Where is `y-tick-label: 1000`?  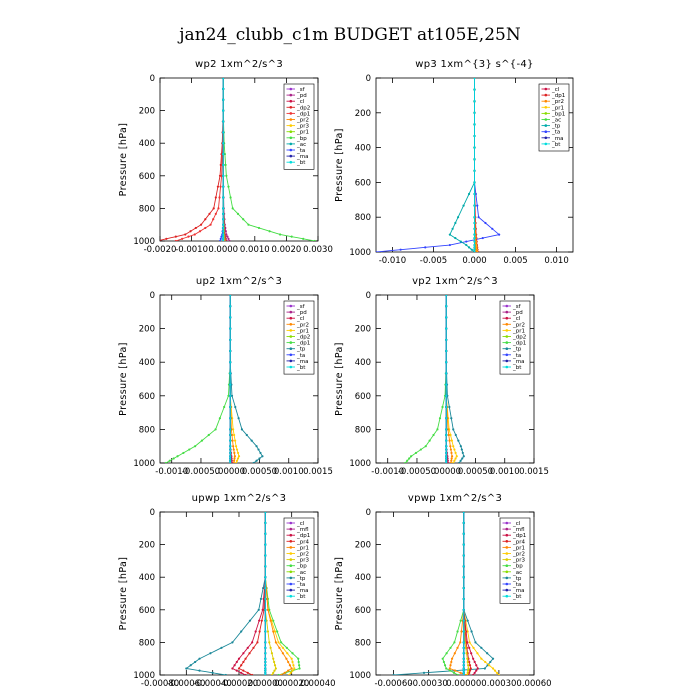
y-tick-label: 1000 is located at coordinates (360, 464).